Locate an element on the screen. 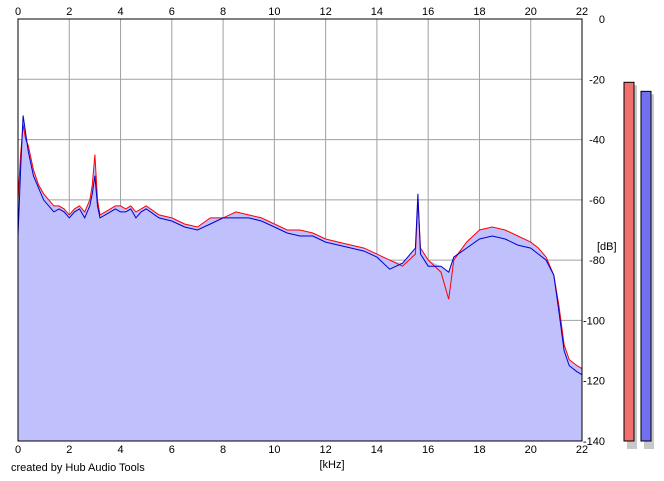 The height and width of the screenshot is (481, 664). credit-text: created by Hub Audio Tools is located at coordinates (78, 468).